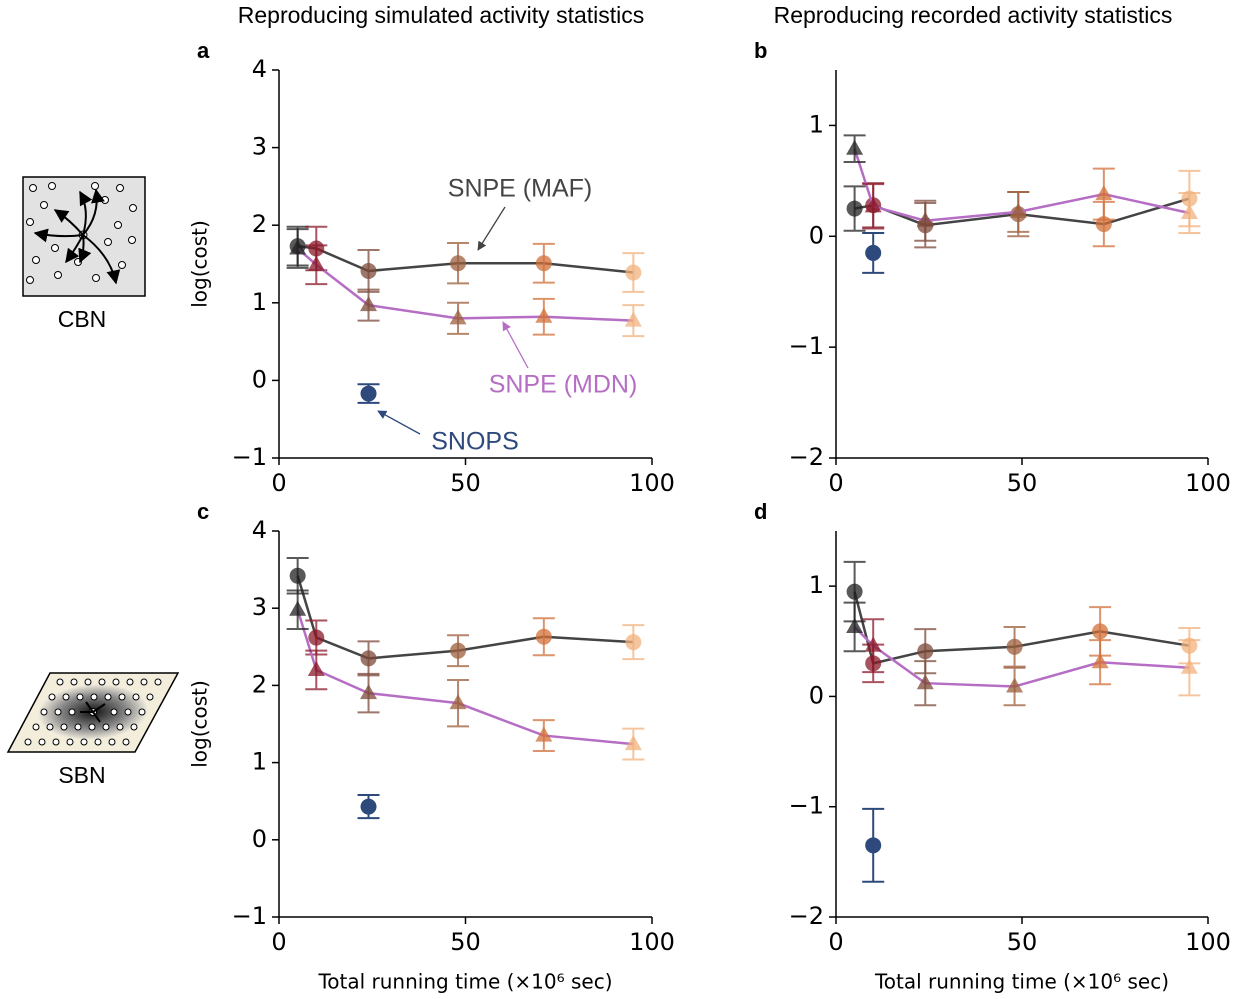  I want to click on sbn-icon, so click(93, 712).